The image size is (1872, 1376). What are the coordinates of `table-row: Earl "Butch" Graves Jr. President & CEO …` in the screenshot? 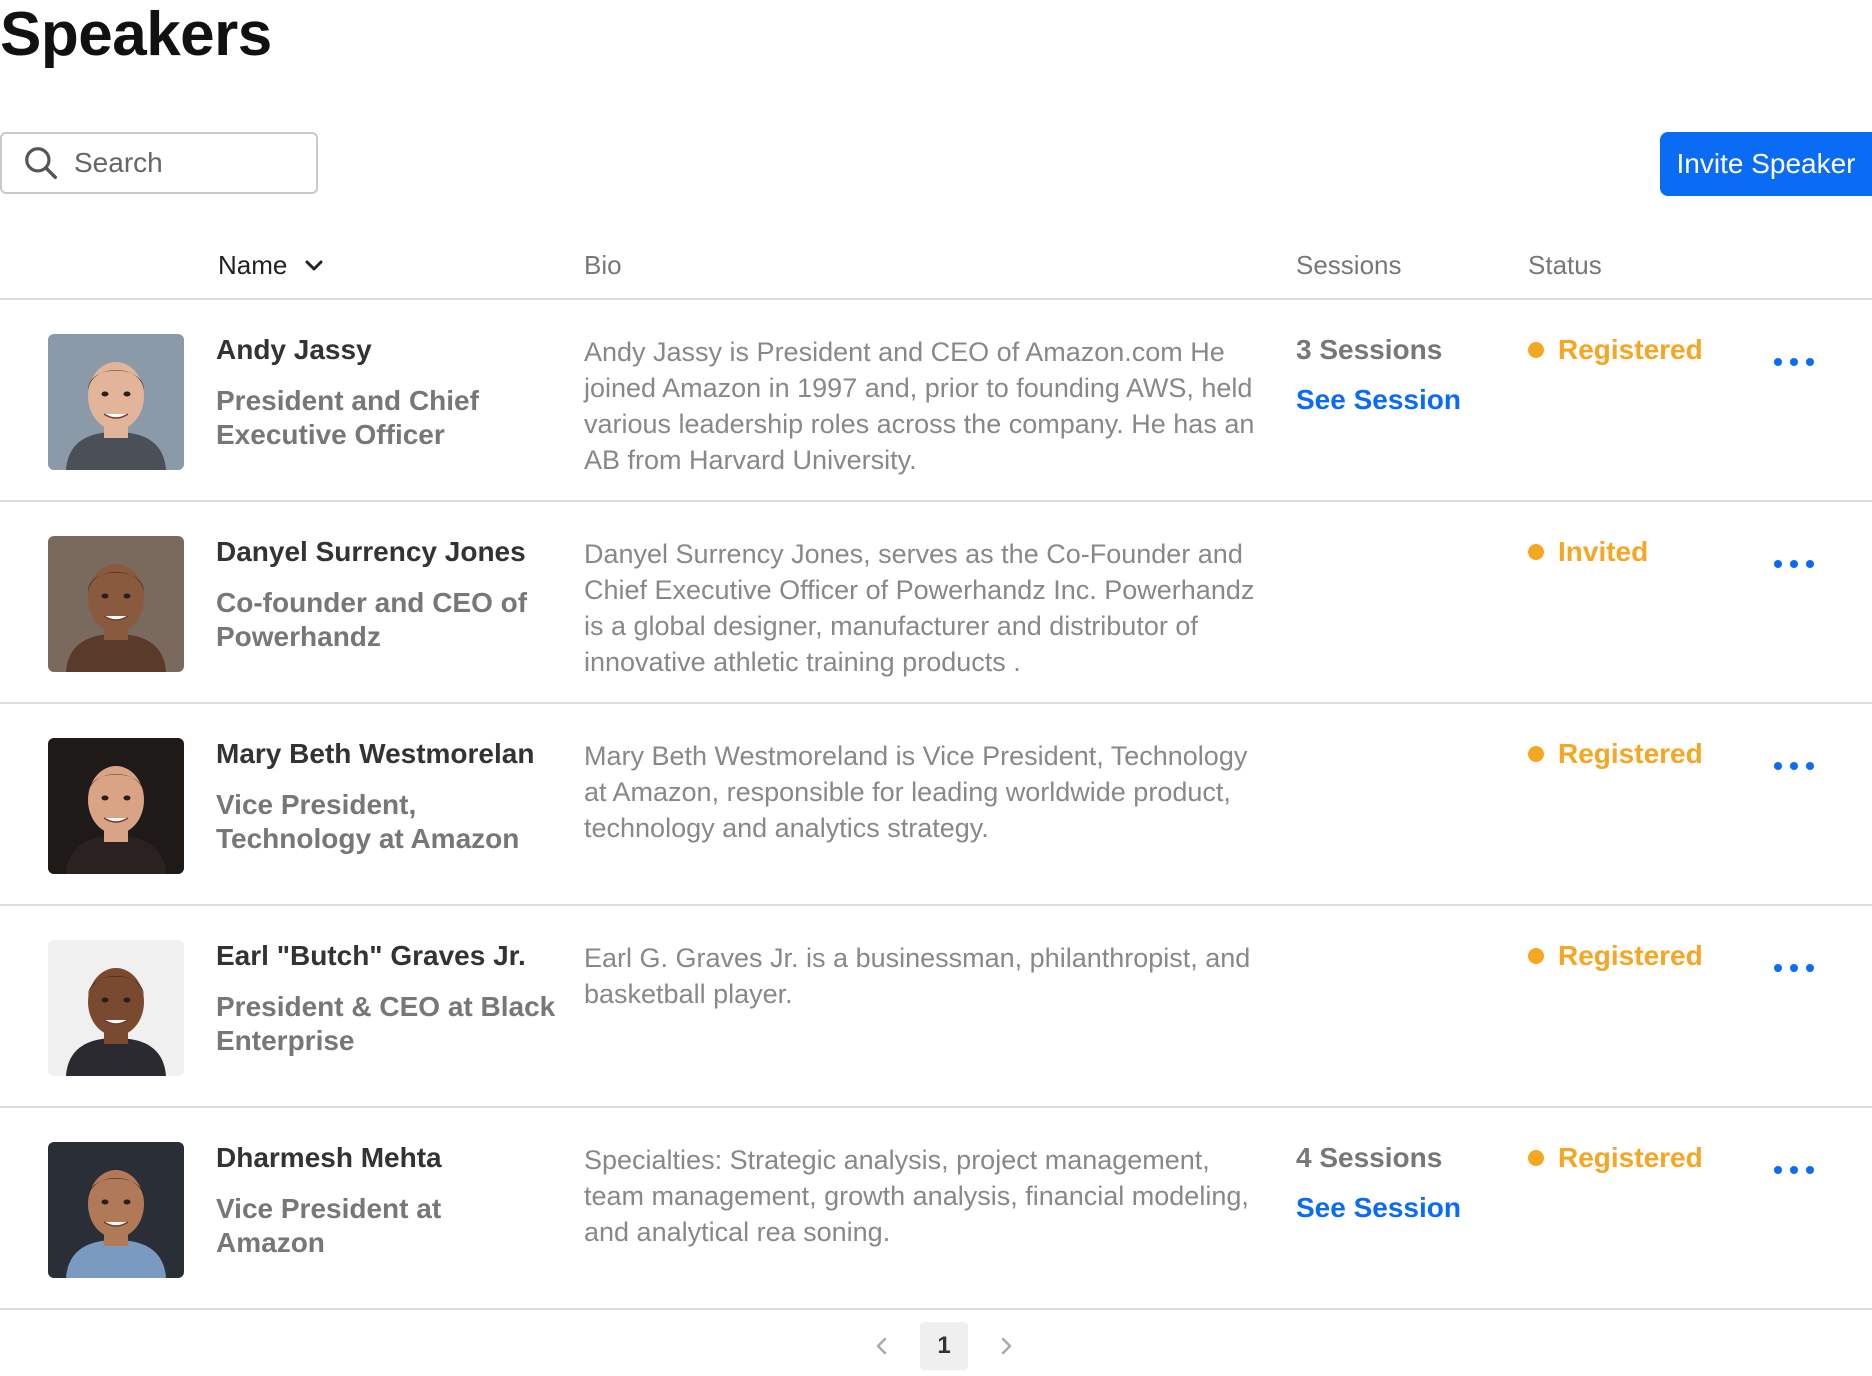 It's located at (936, 1007).